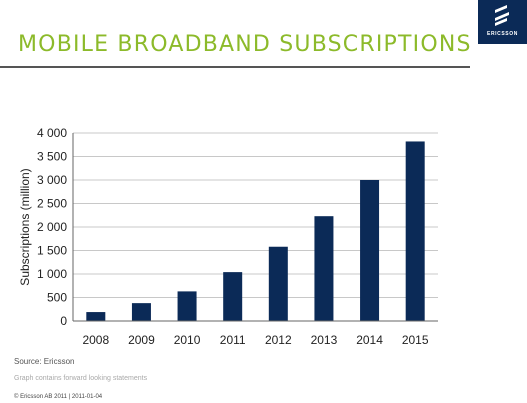 This screenshot has height=403, width=527. I want to click on x-tick-label: 2014, so click(369, 340).